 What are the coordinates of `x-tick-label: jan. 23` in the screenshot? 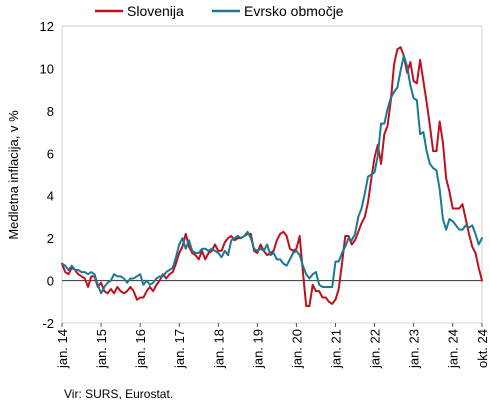 It's located at (414, 349).